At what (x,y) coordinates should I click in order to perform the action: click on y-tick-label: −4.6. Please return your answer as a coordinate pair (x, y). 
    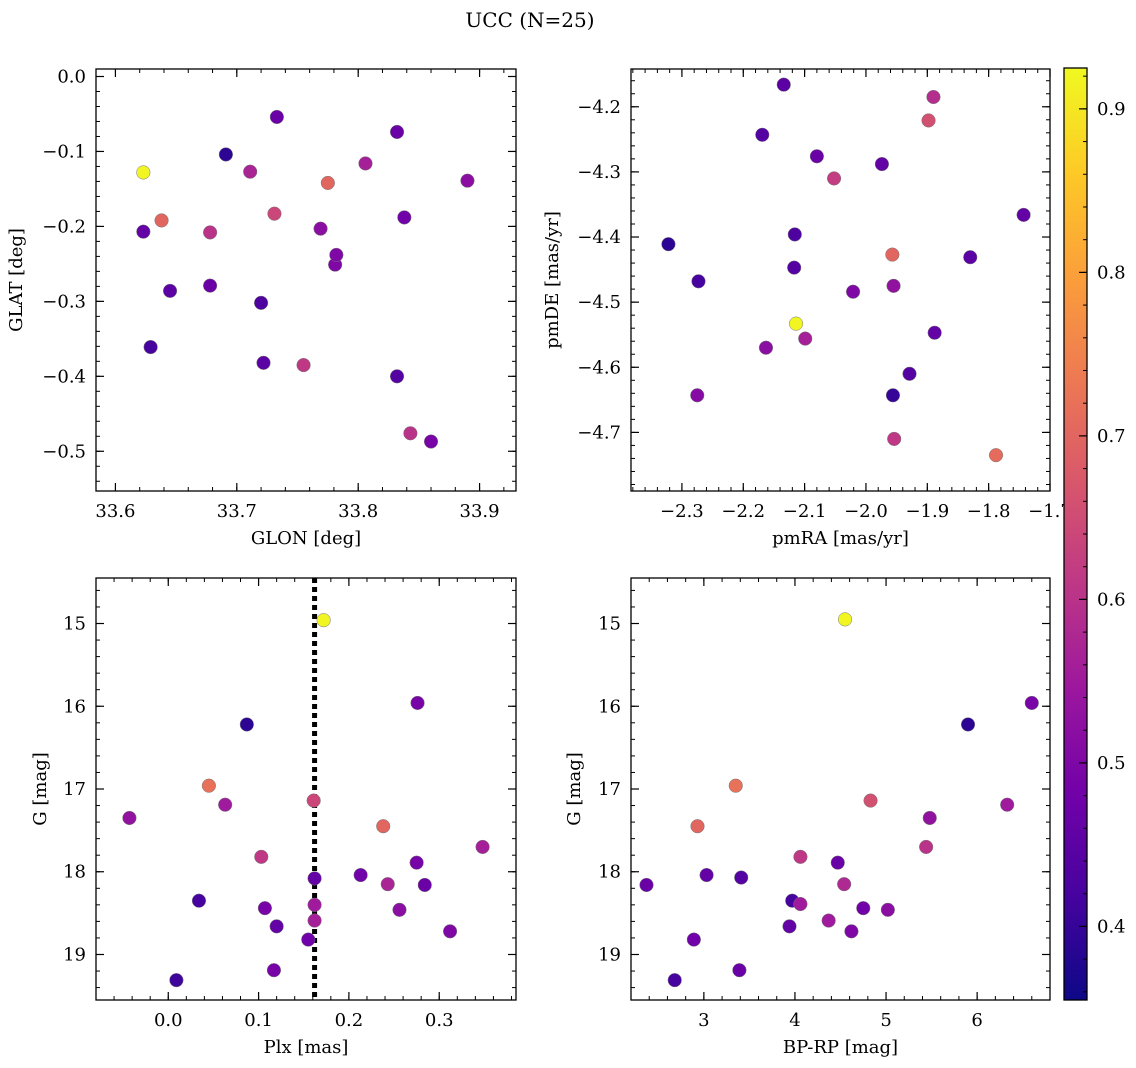
    Looking at the image, I should click on (599, 367).